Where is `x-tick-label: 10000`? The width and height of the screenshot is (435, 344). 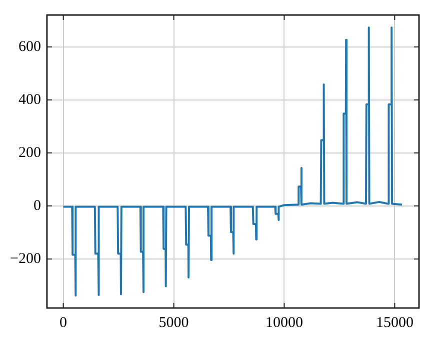 x-tick-label: 10000 is located at coordinates (284, 322).